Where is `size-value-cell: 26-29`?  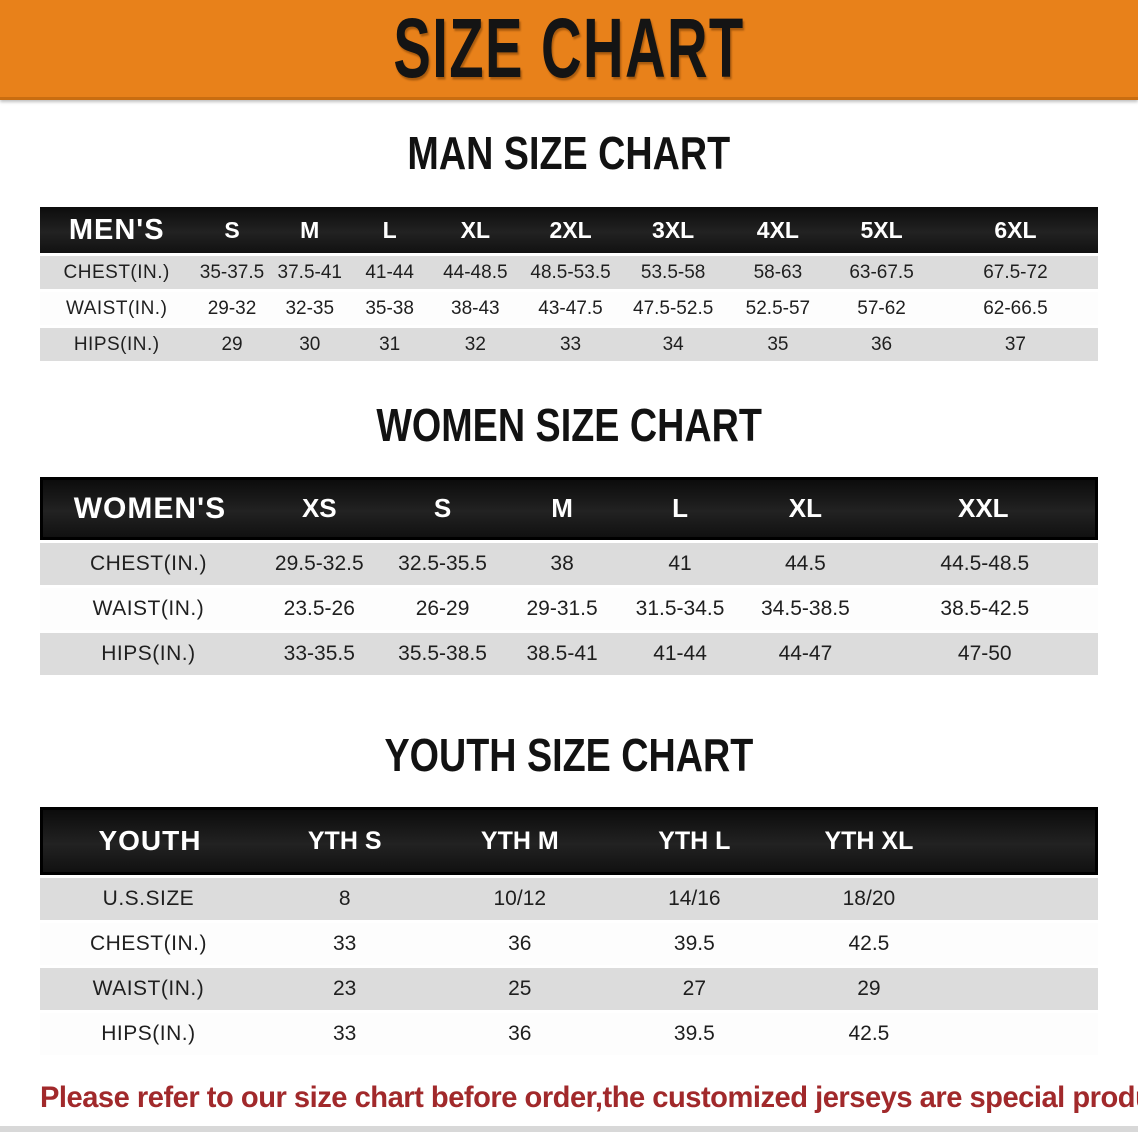
size-value-cell: 26-29 is located at coordinates (442, 609).